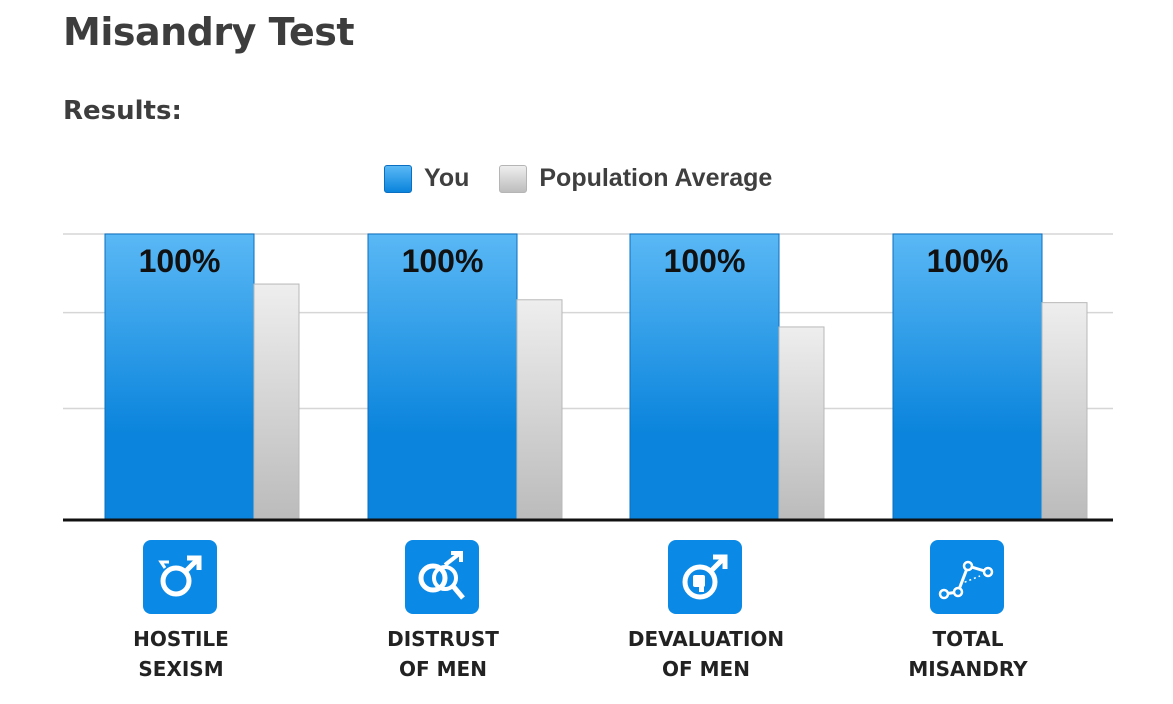  Describe the element at coordinates (513, 178) in the screenshot. I see `legend-swatch-population-average` at that location.